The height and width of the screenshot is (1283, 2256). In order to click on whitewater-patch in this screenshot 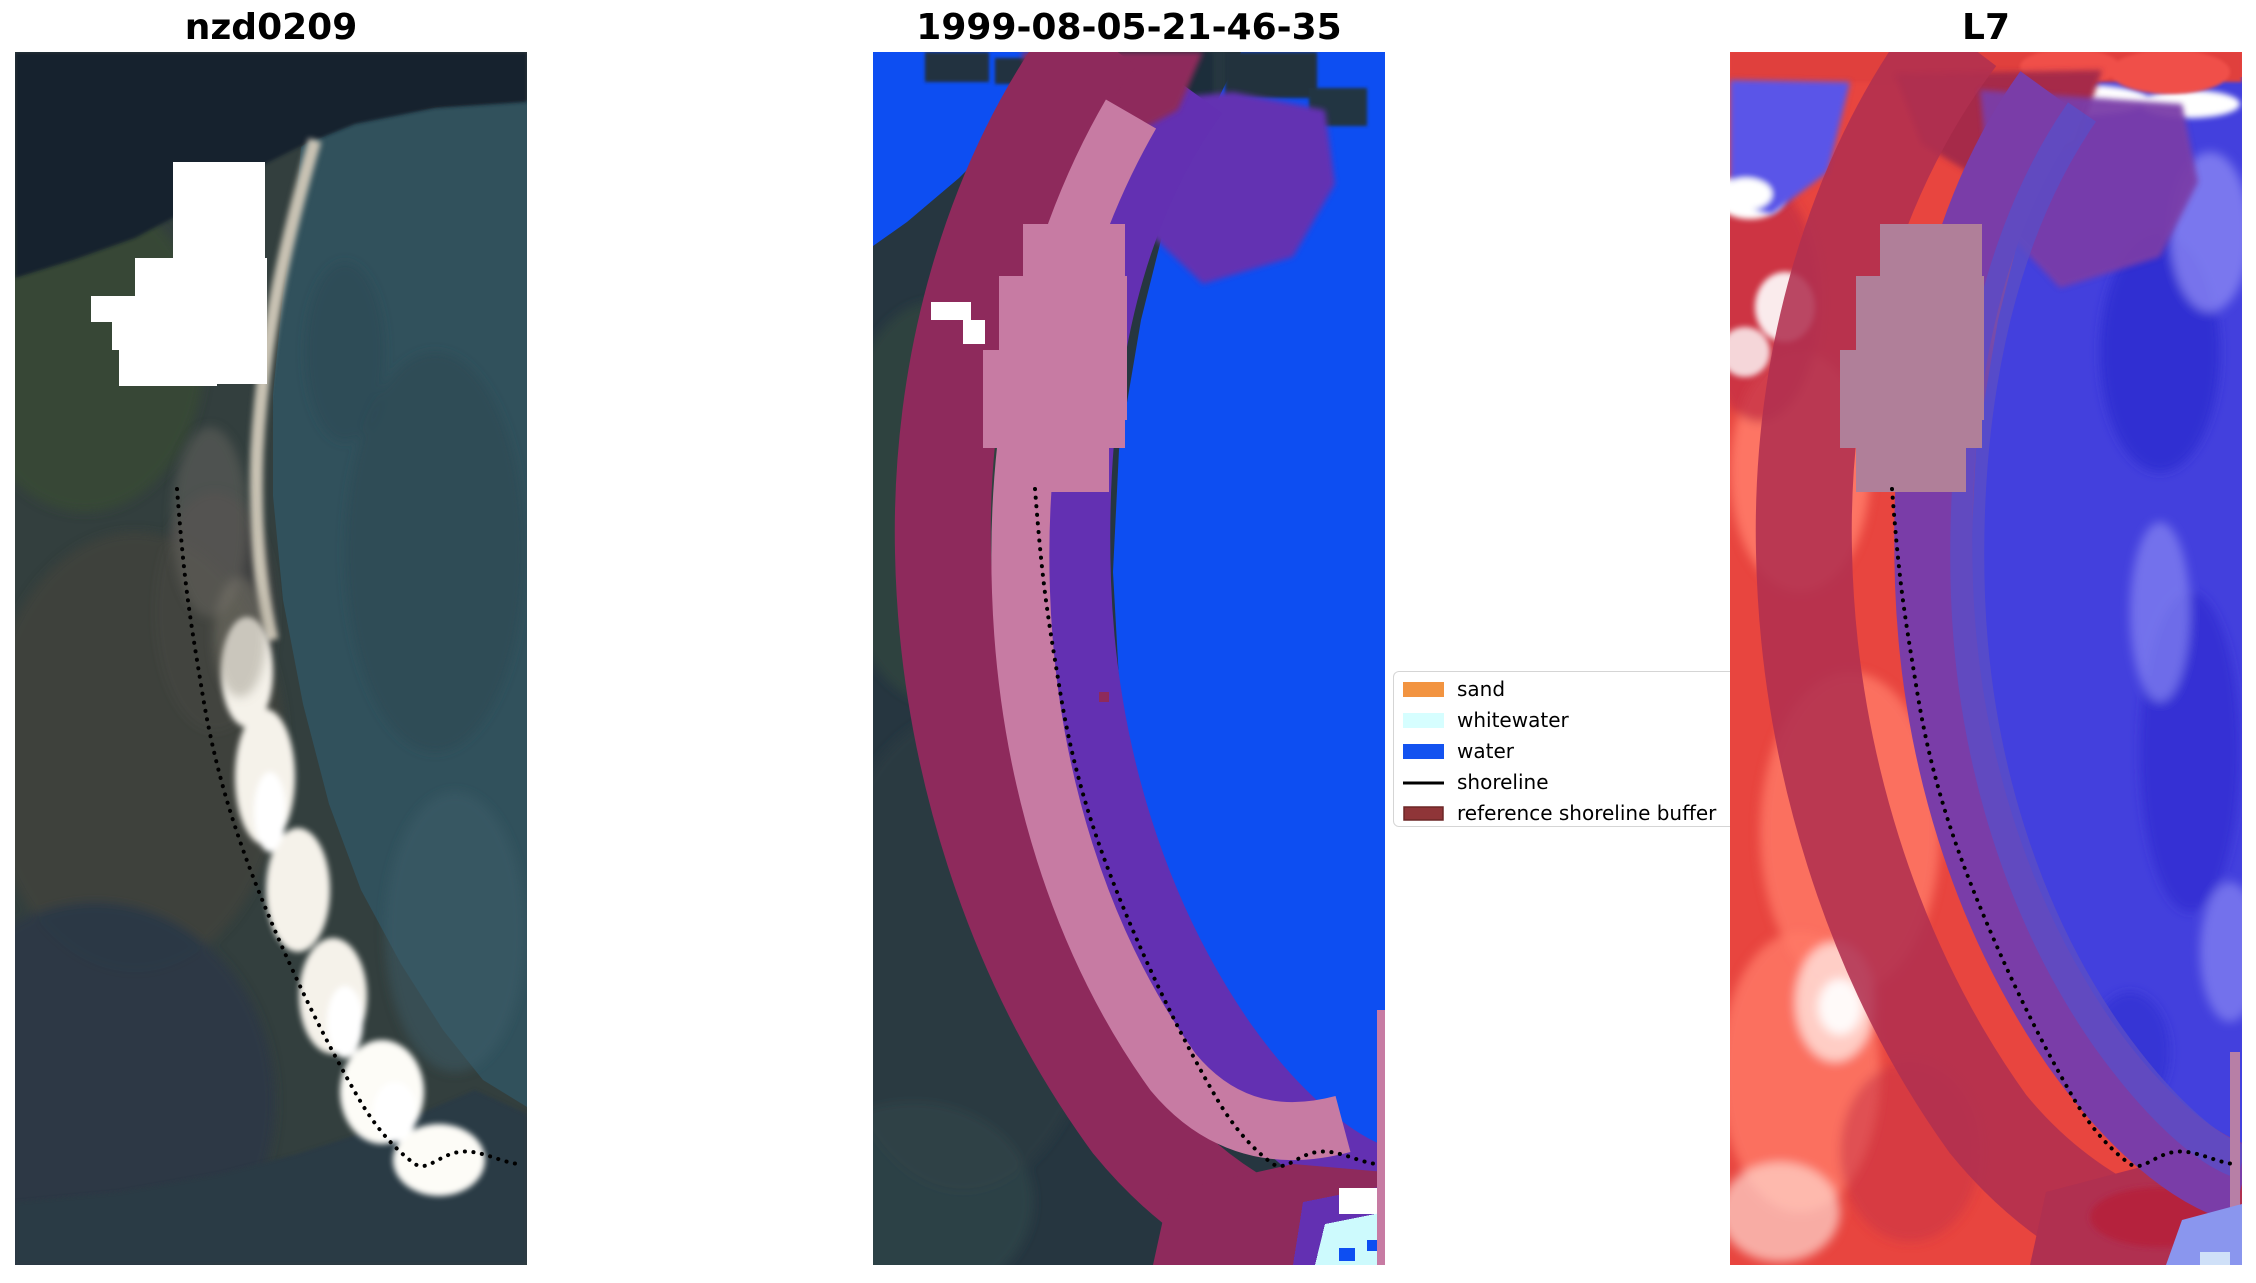, I will do `click(1350, 1238)`.